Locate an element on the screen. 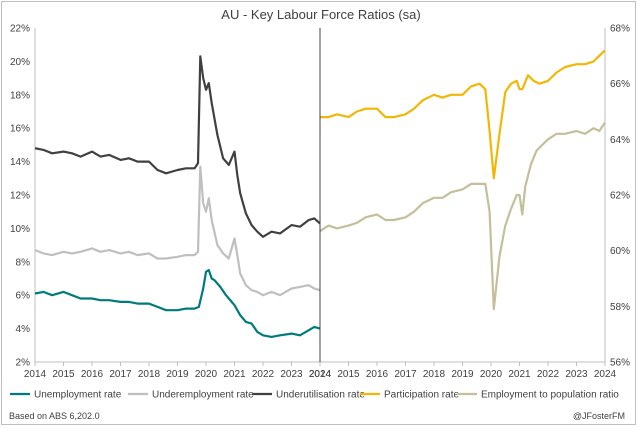 Image resolution: width=639 pixels, height=428 pixels. right-y-tick-label: 60% is located at coordinates (620, 251).